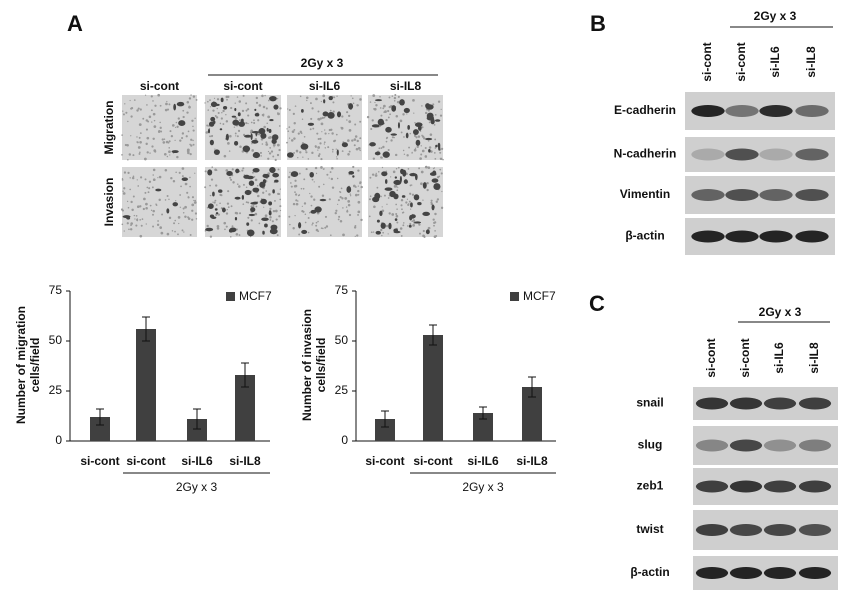 The width and height of the screenshot is (841, 591). What do you see at coordinates (307, 365) in the screenshot?
I see `y-axis-label: Number of invasion` at bounding box center [307, 365].